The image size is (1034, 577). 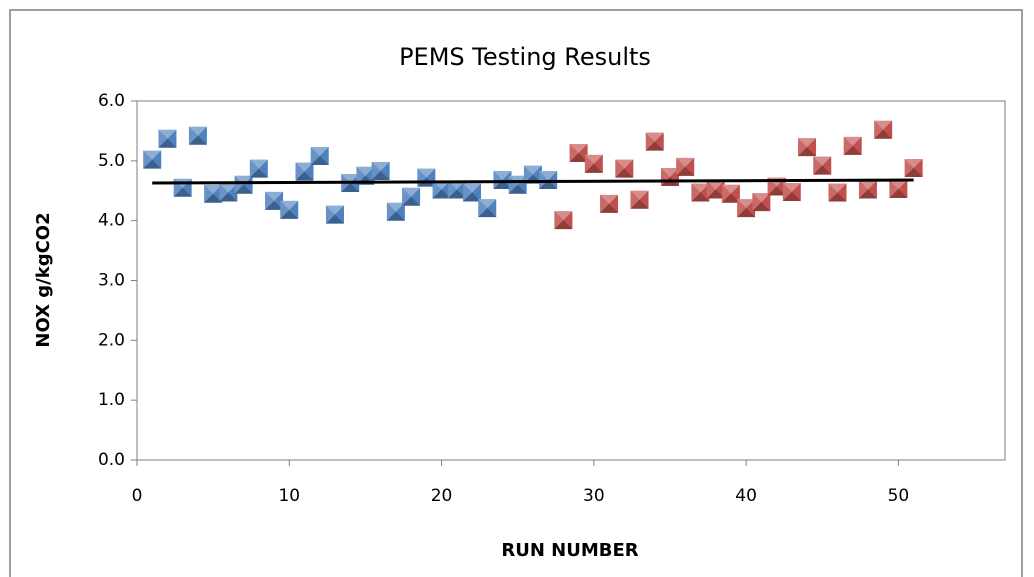 What do you see at coordinates (111, 281) in the screenshot?
I see `y-tick-label: 3.0` at bounding box center [111, 281].